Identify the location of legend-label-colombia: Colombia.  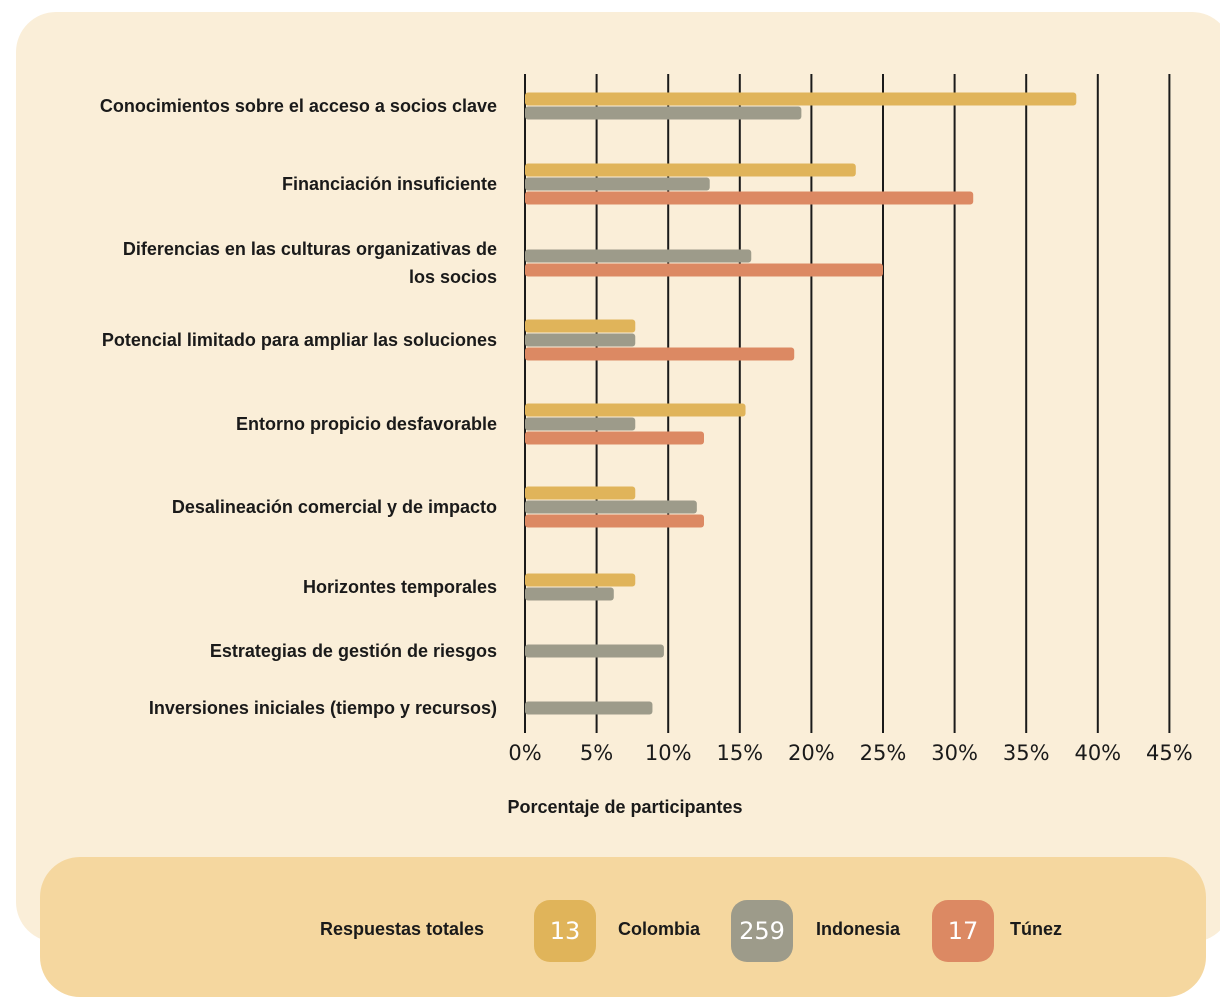
(659, 929).